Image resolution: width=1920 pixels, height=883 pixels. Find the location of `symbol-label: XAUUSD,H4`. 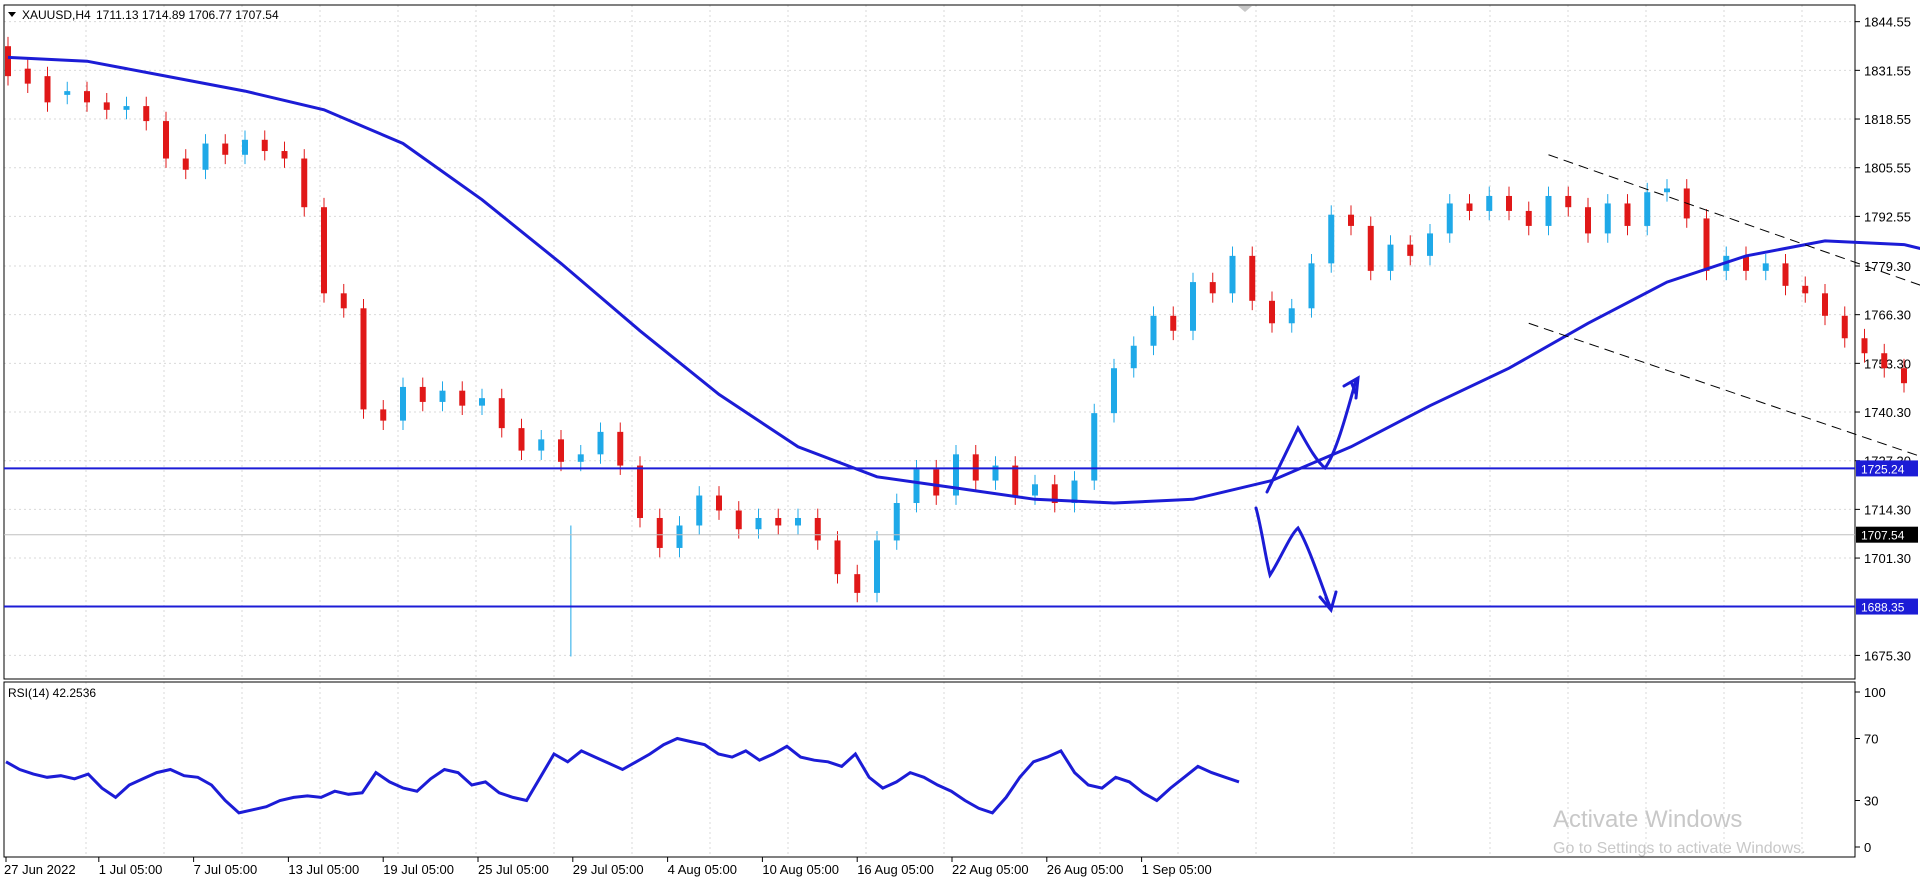

symbol-label: XAUUSD,H4 is located at coordinates (56, 15).